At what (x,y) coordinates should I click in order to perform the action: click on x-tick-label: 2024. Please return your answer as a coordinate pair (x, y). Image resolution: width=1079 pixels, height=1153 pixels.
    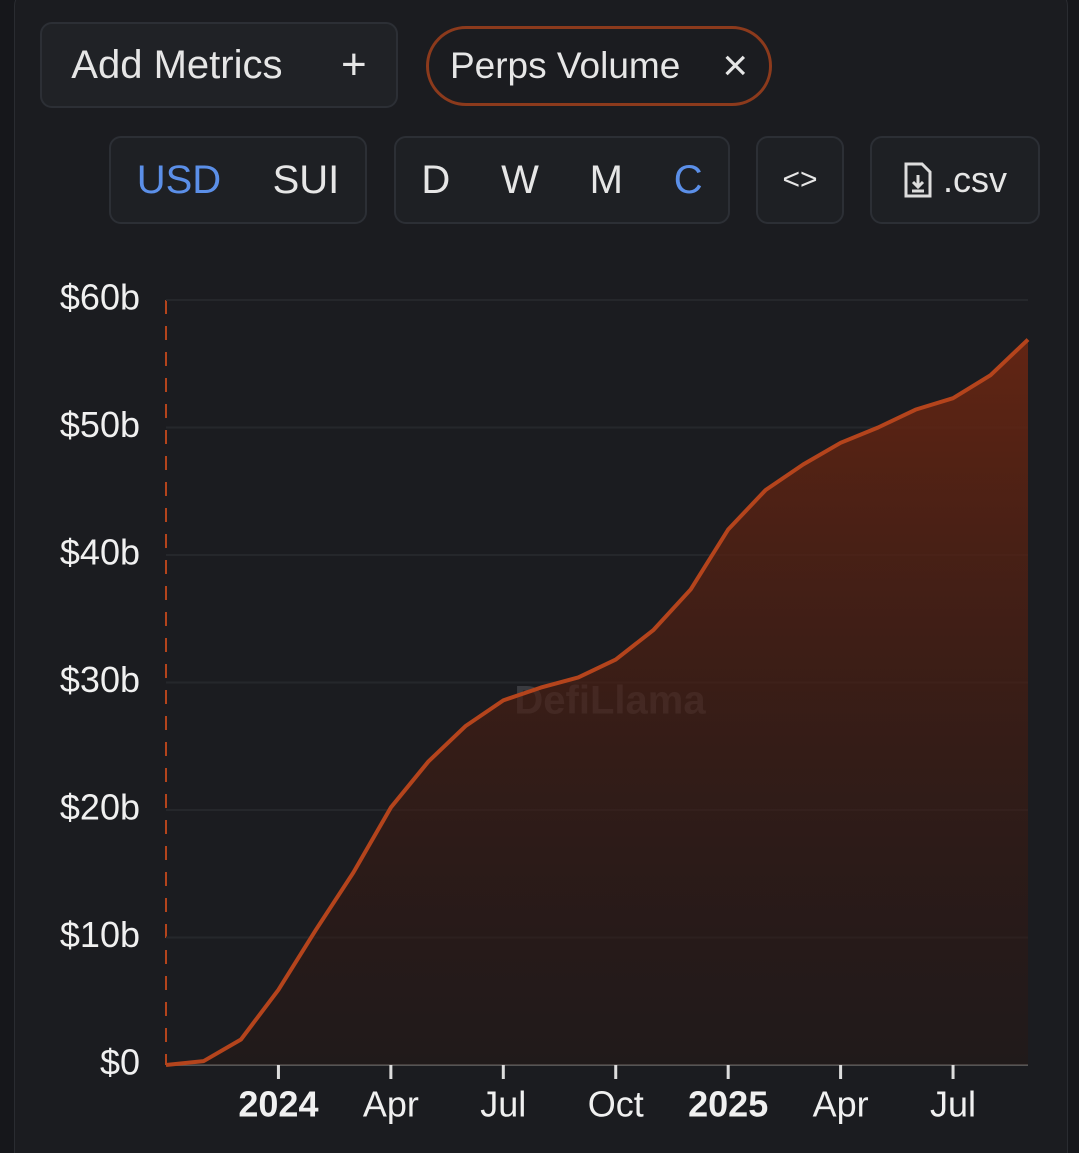
    Looking at the image, I should click on (278, 1104).